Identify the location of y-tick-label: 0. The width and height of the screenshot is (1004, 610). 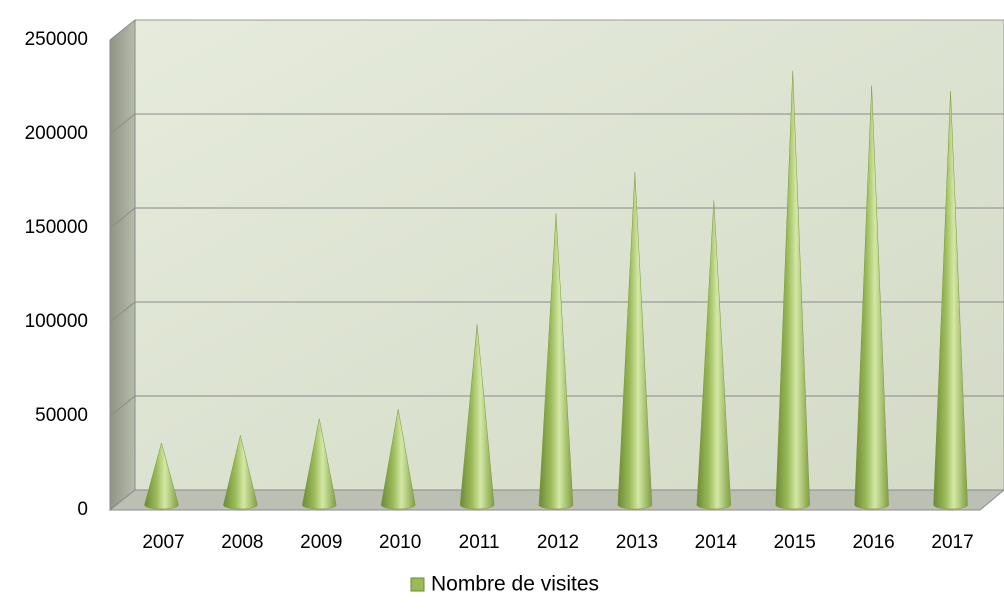
(82, 509).